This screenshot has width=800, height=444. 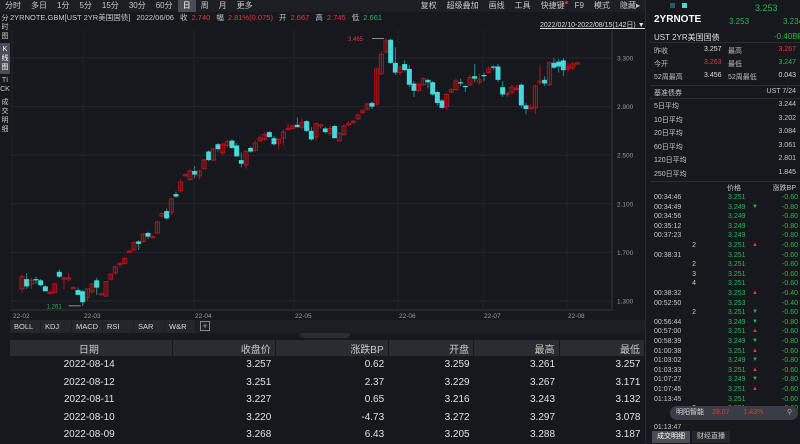 What do you see at coordinates (374, 435) in the screenshot?
I see `table-cell: 6.43` at bounding box center [374, 435].